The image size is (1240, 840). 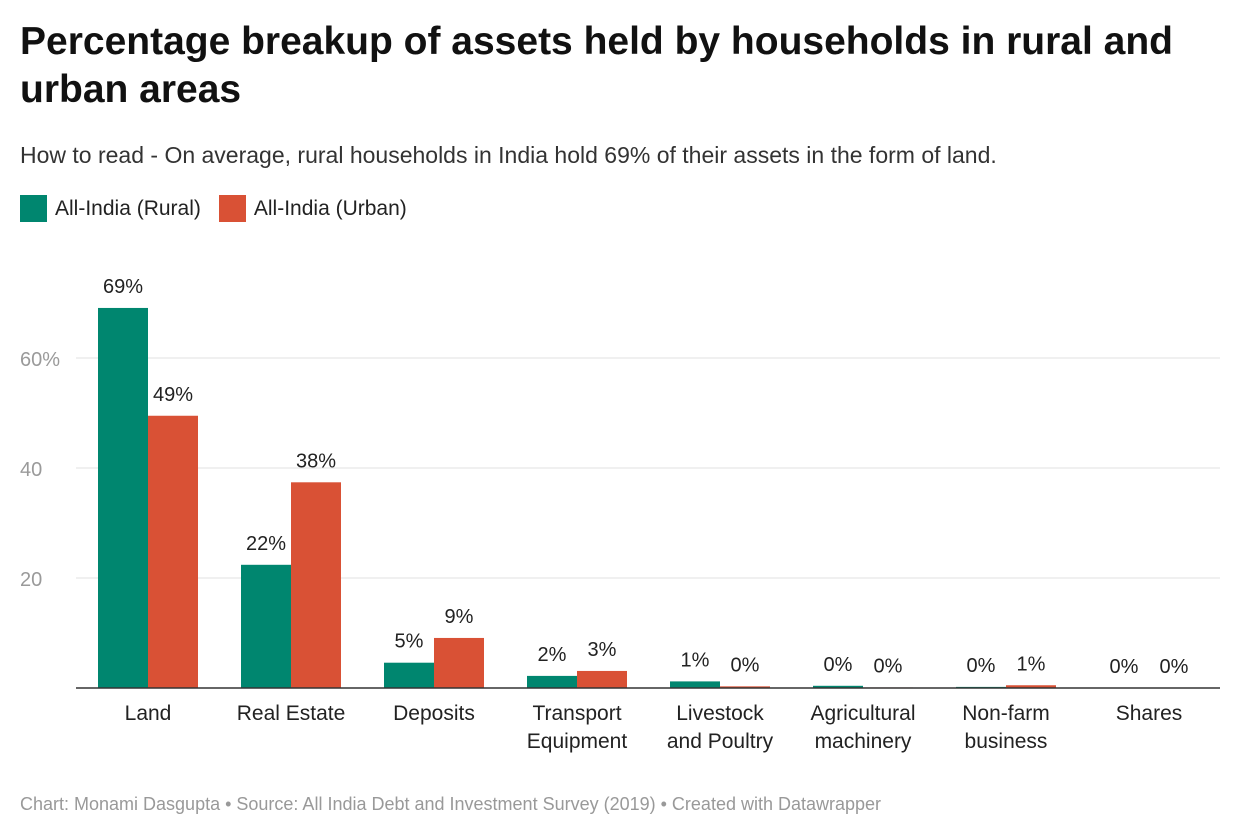 I want to click on y-tick-label-60: 60%, so click(x=40, y=360).